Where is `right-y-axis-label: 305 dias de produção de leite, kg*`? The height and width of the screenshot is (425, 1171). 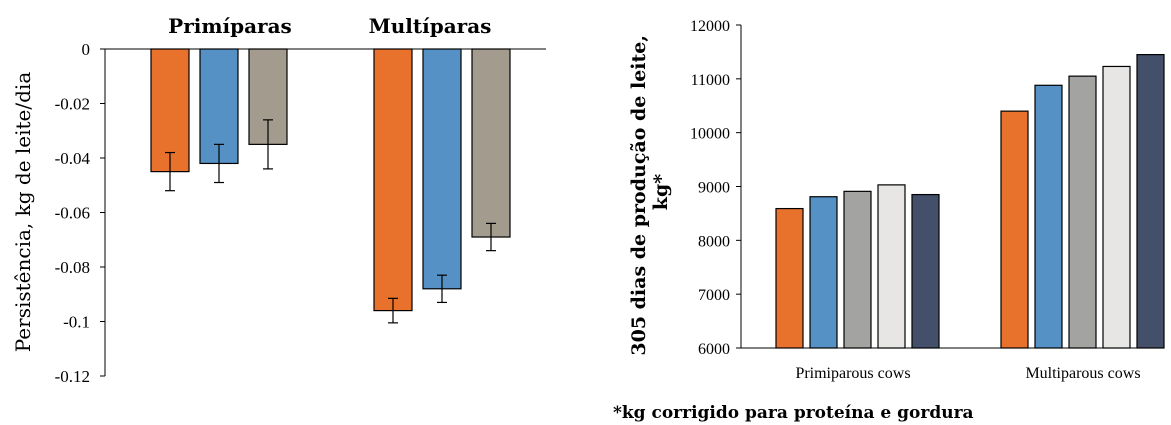 right-y-axis-label: 305 dias de produção de leite, kg* is located at coordinates (650, 191).